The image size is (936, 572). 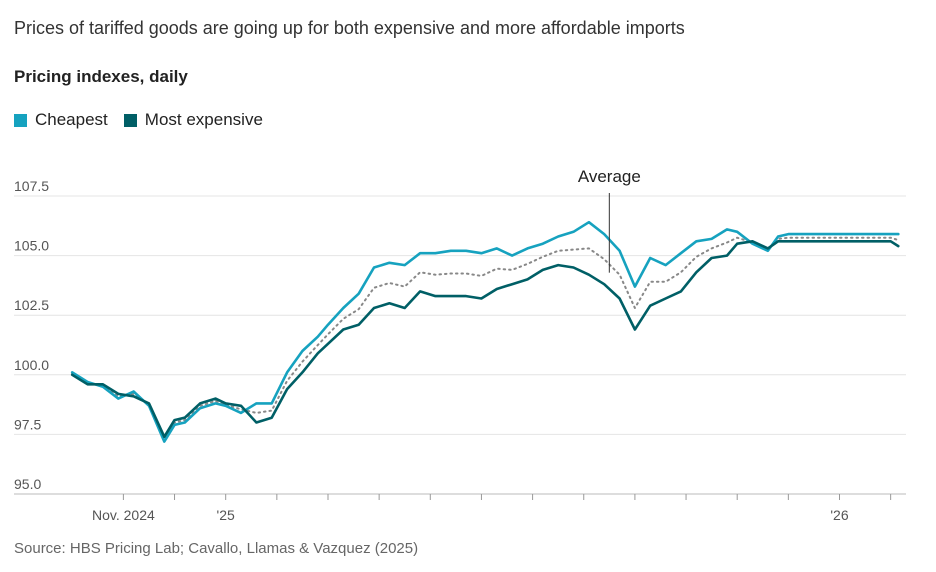 What do you see at coordinates (130, 120) in the screenshot?
I see `legend-swatch-most-expensive` at bounding box center [130, 120].